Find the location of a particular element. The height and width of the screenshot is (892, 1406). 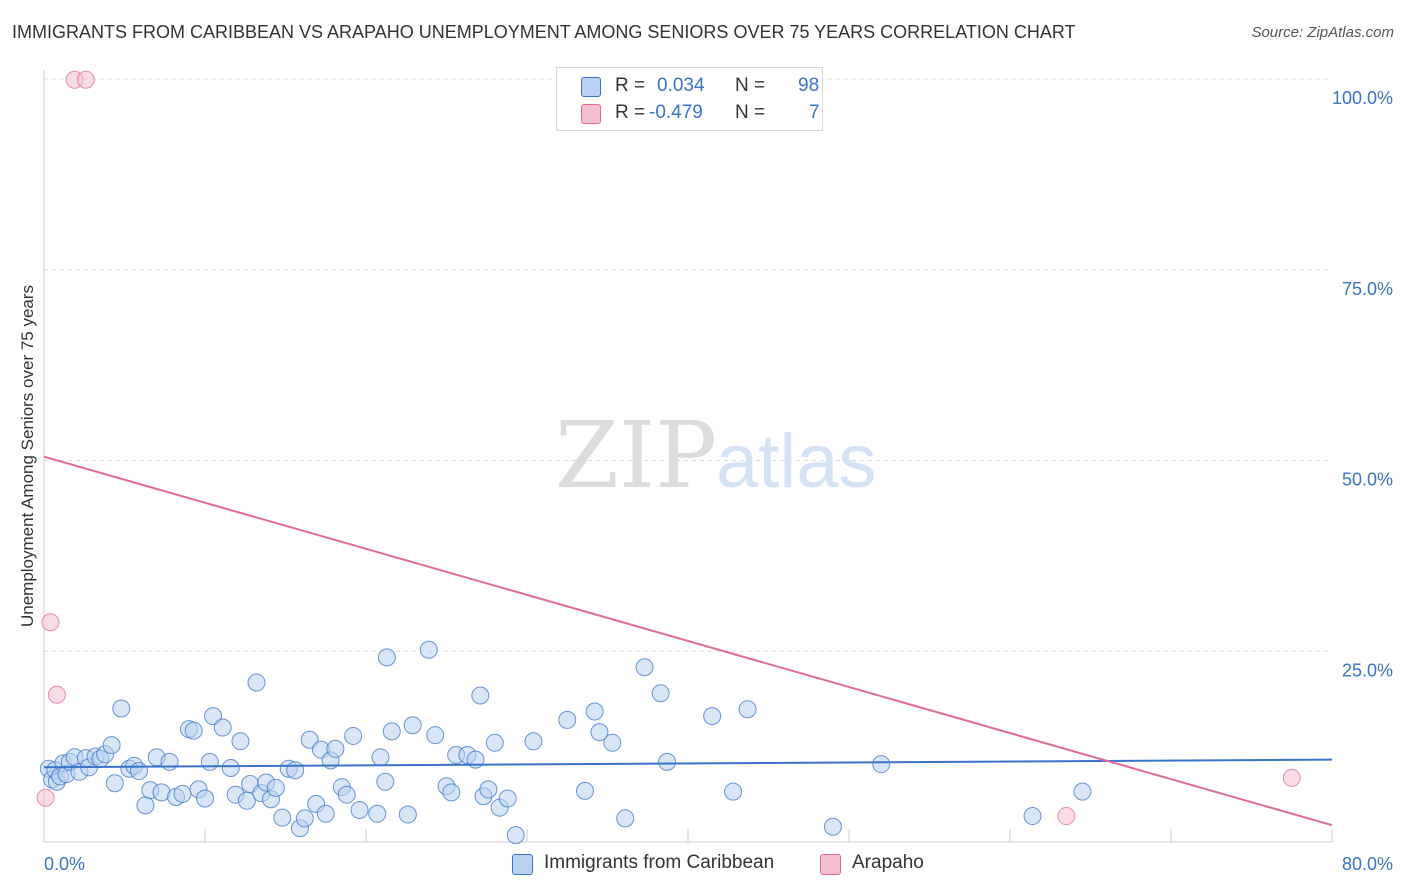

y-tick-label: 100.0% is located at coordinates (1362, 98).